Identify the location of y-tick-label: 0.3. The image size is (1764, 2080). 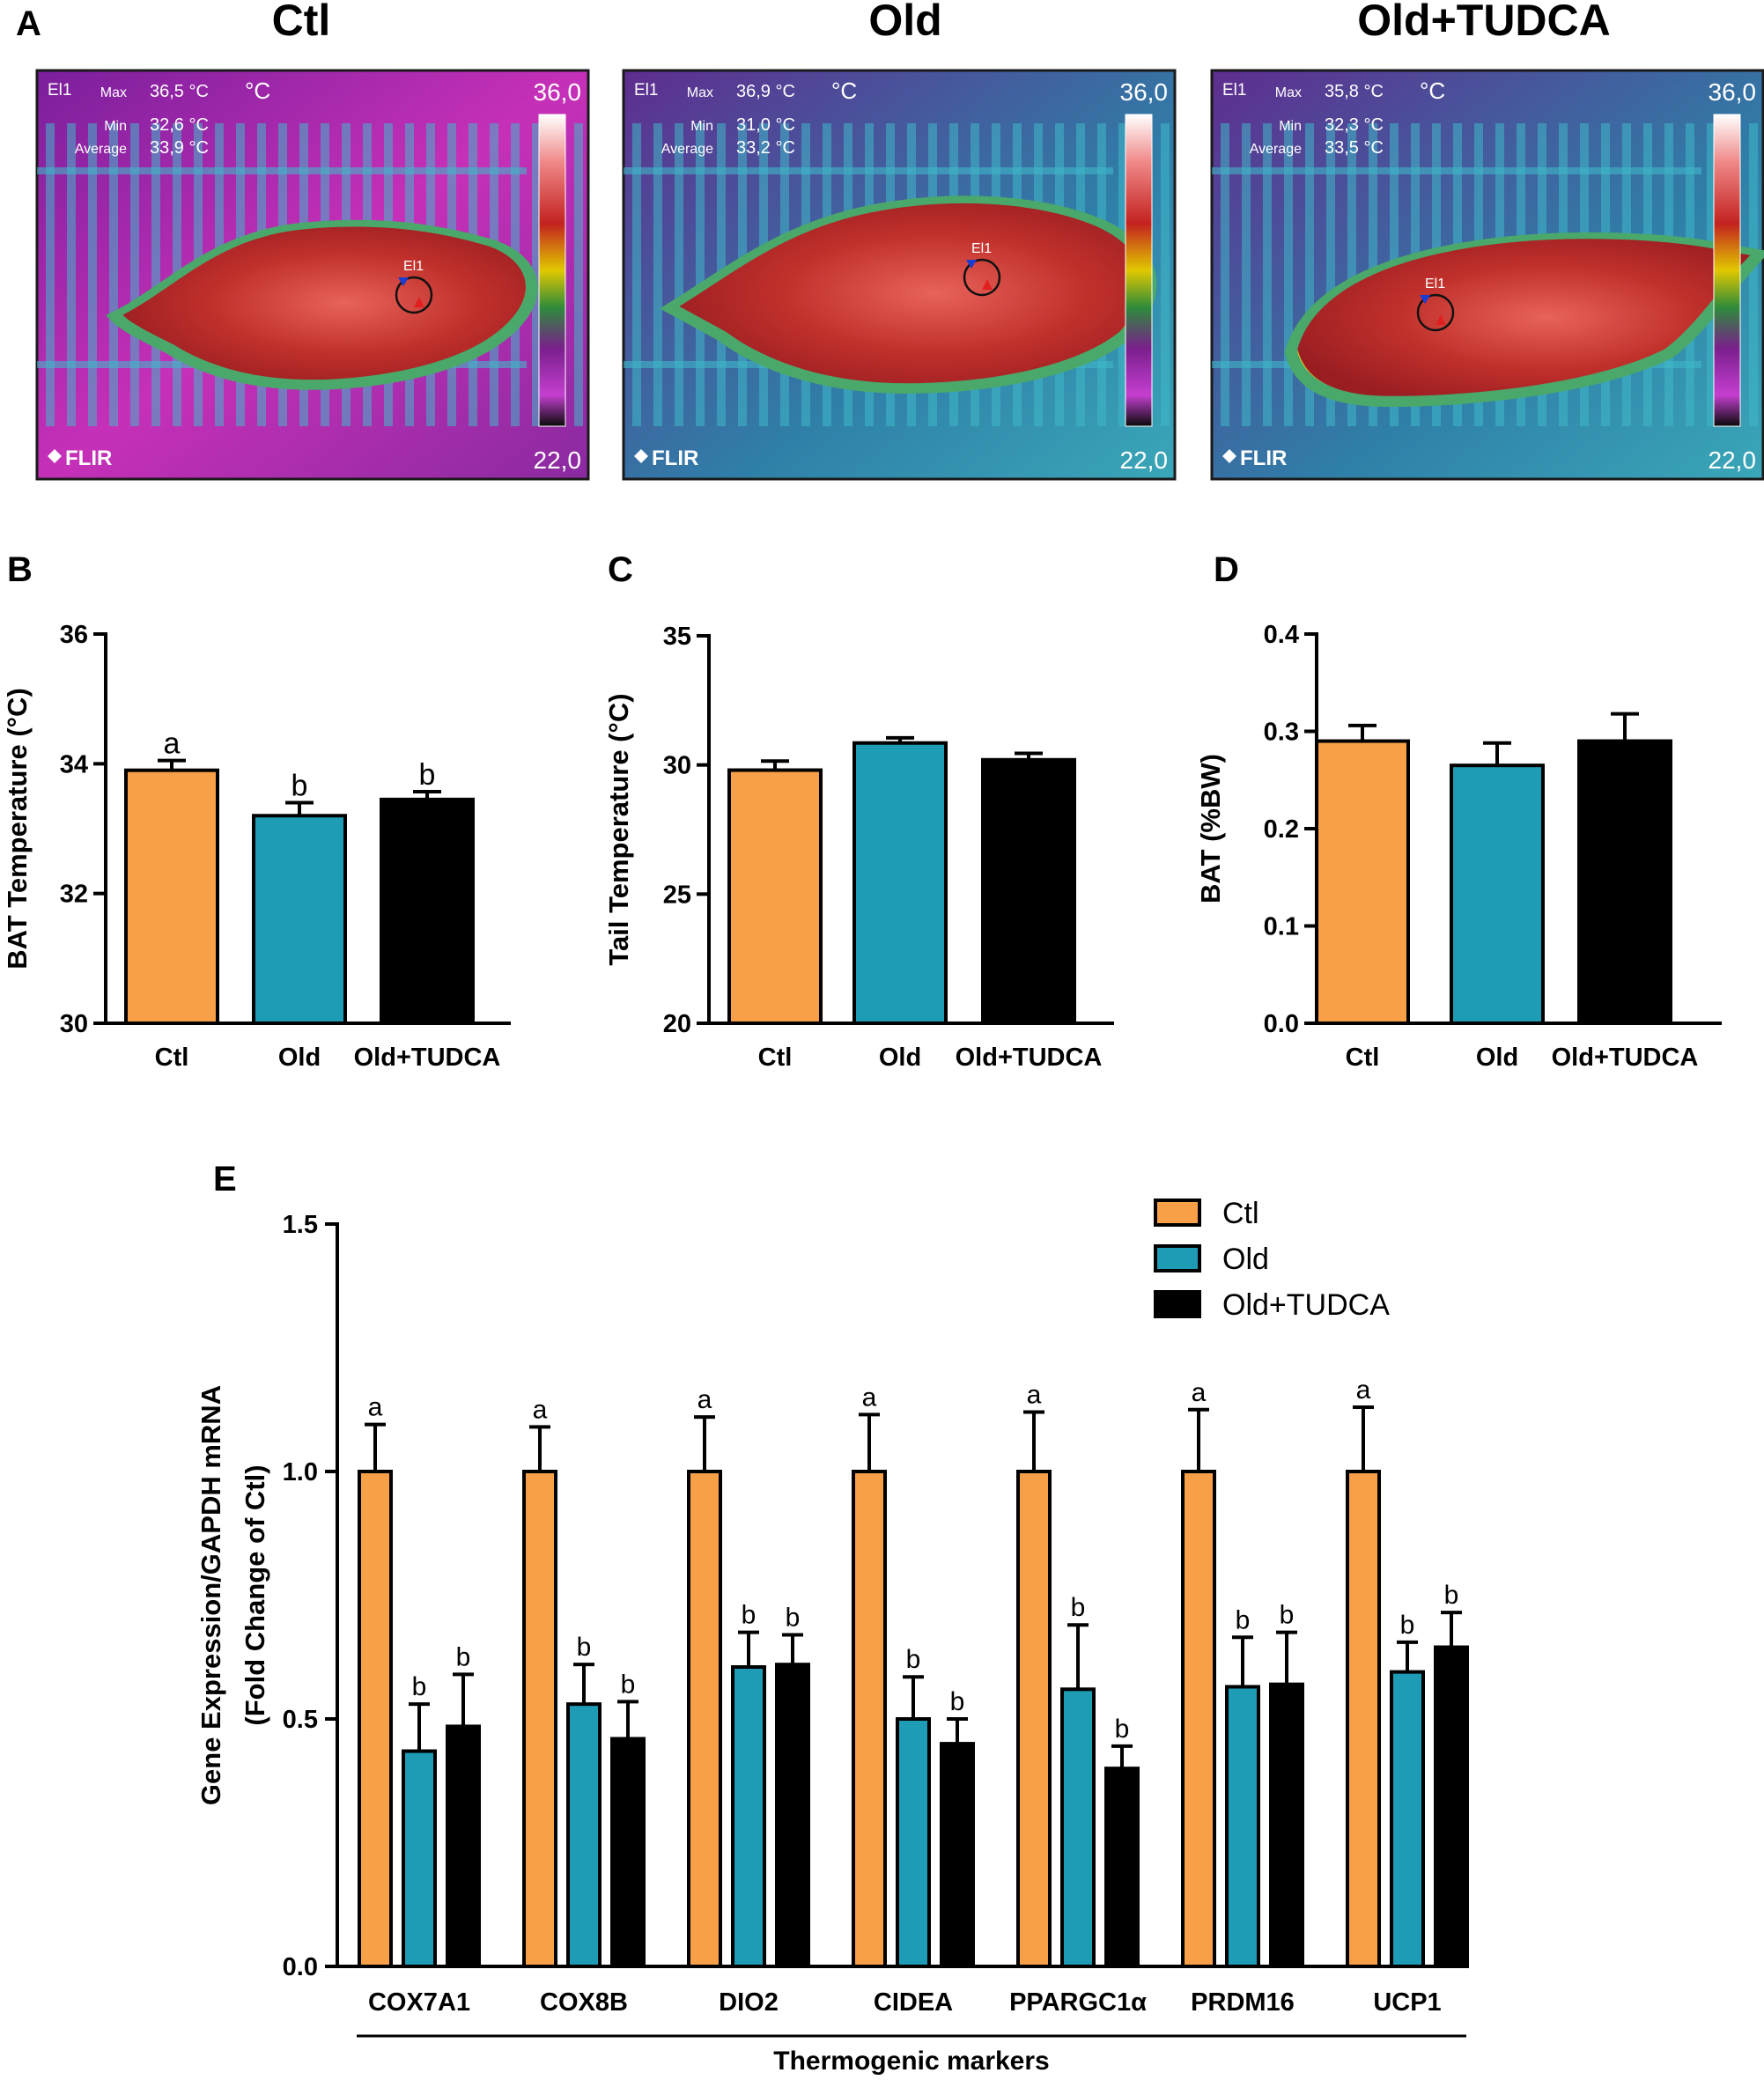
(1281, 733).